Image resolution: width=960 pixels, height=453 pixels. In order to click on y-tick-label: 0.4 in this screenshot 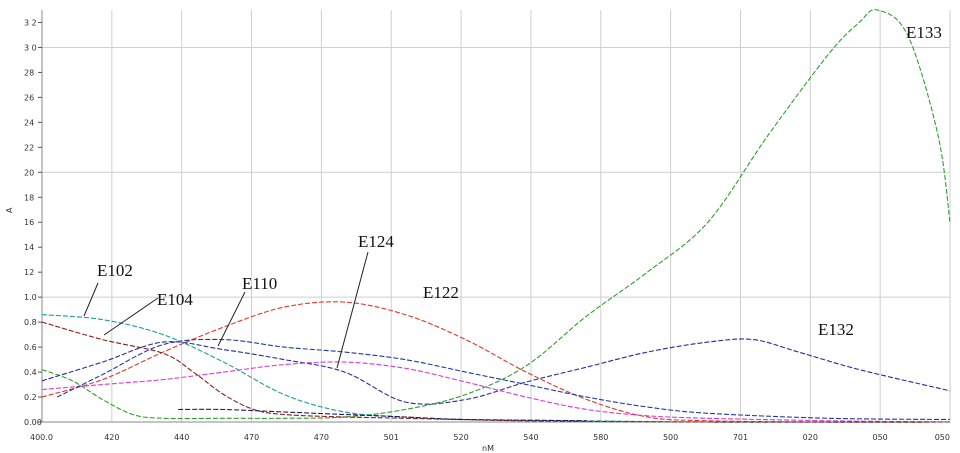, I will do `click(30, 372)`.